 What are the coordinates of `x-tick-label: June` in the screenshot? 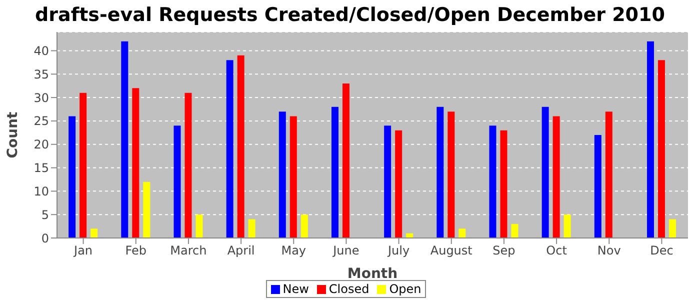 It's located at (346, 251).